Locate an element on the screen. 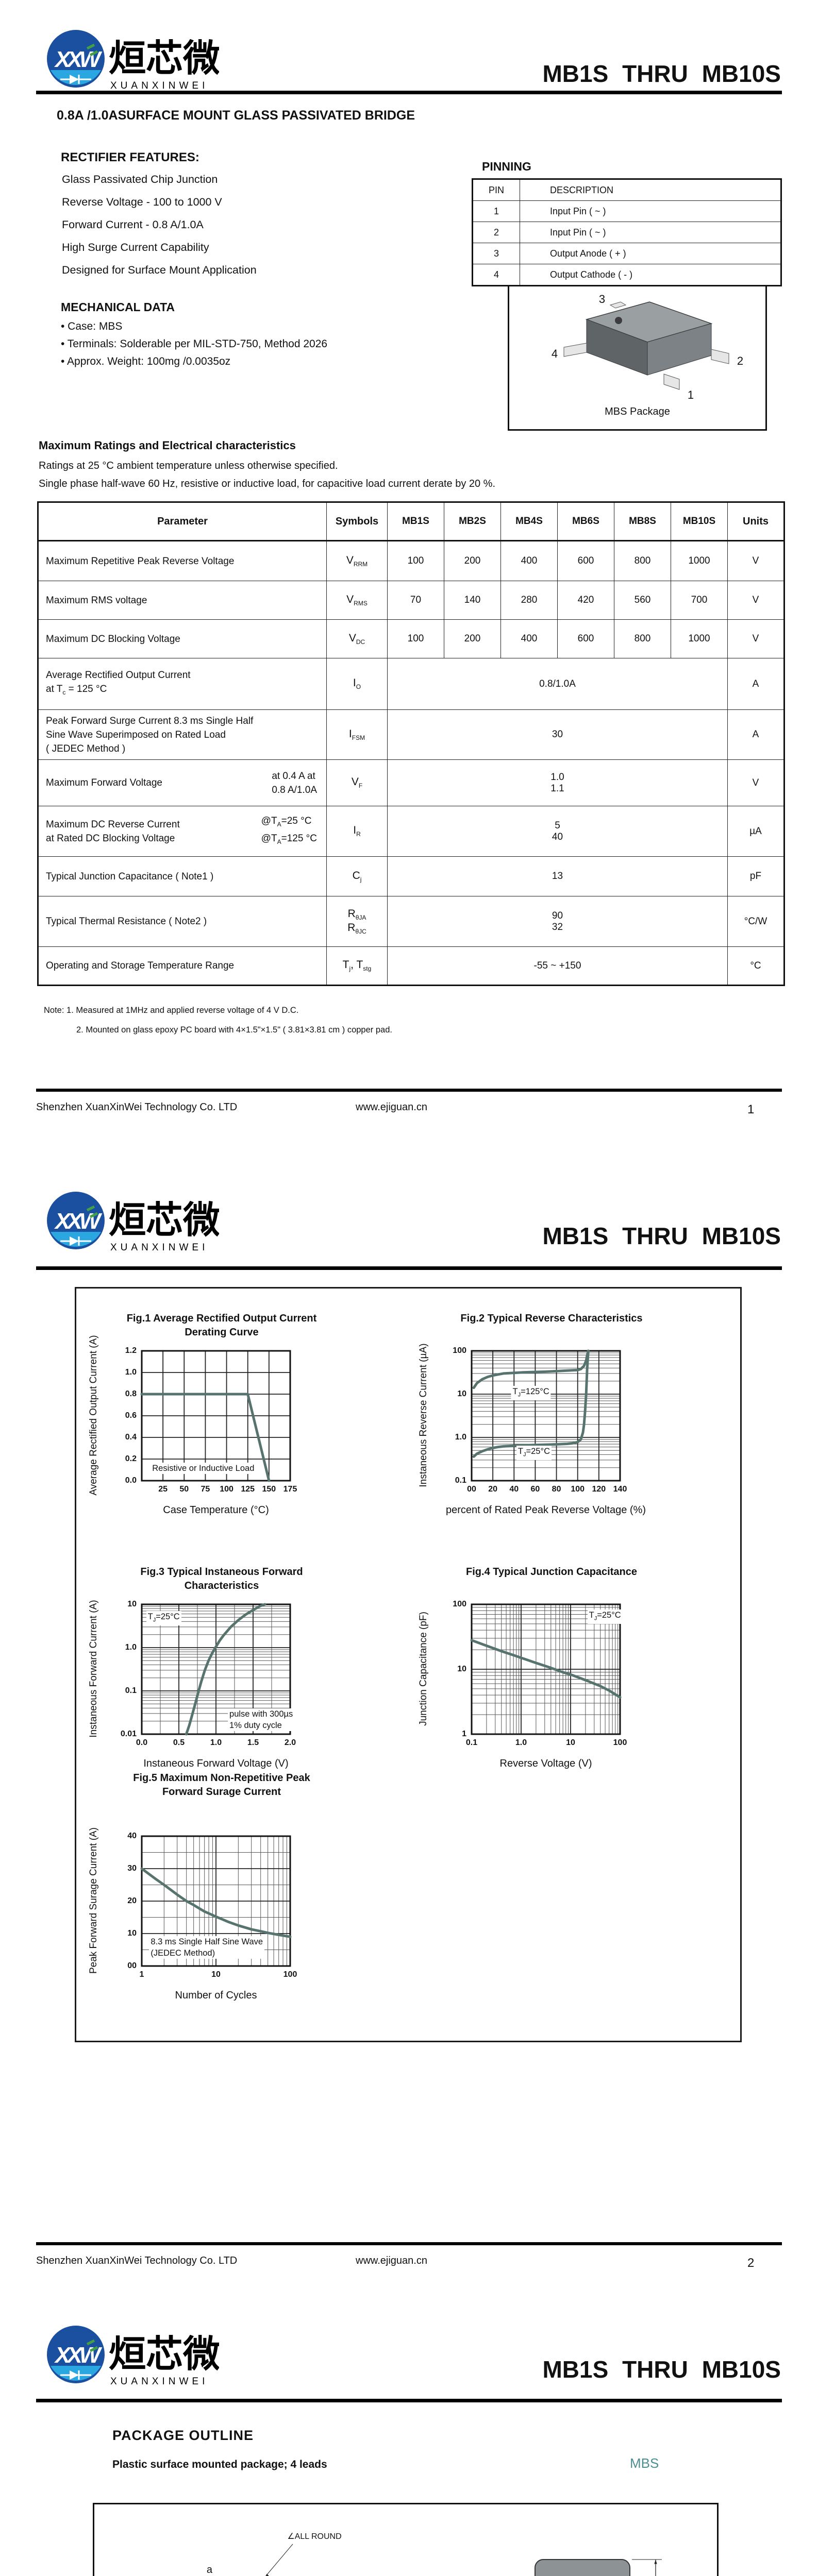  page-number-1: 1 is located at coordinates (751, 1109).